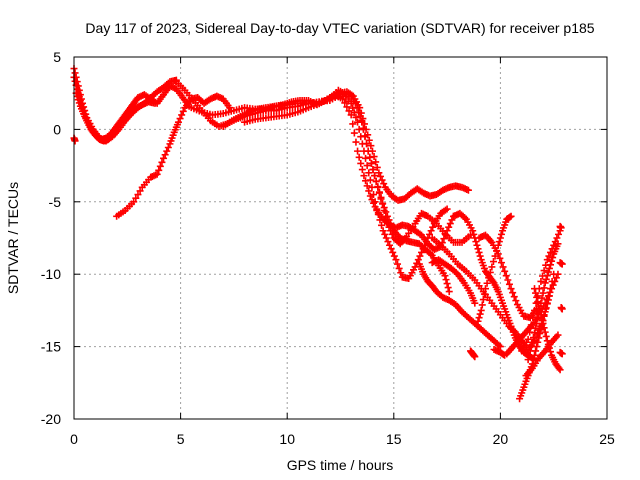 The width and height of the screenshot is (640, 480). I want to click on series-track-p, so click(532, 314).